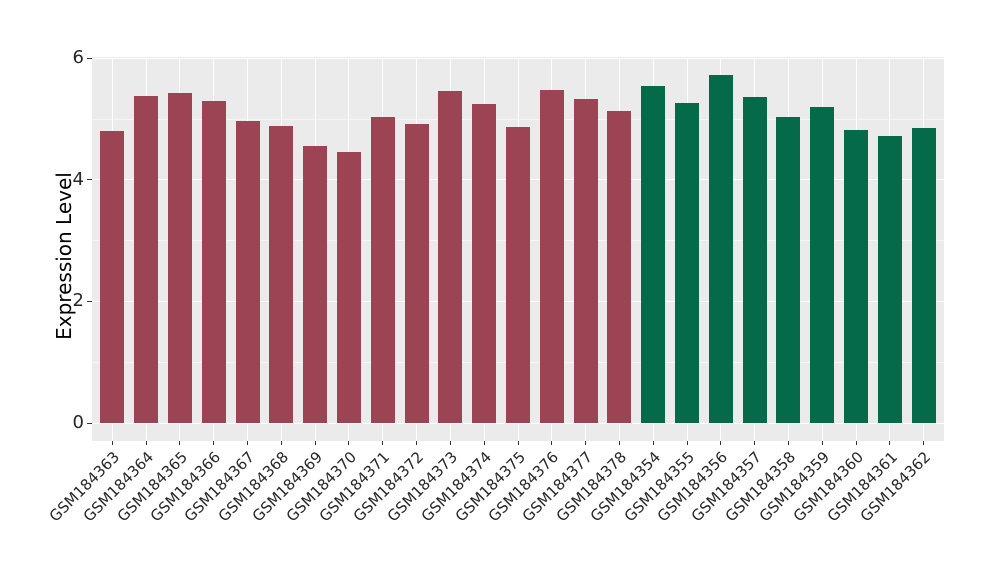 Image resolution: width=1000 pixels, height=580 pixels. Describe the element at coordinates (416, 273) in the screenshot. I see `bar-GSM184372` at that location.